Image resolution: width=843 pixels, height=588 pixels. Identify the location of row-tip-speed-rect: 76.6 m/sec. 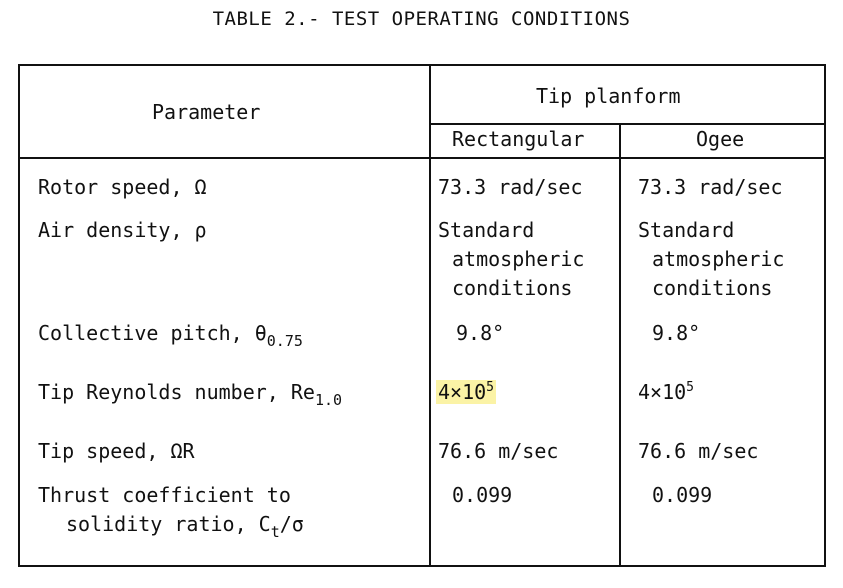
(498, 451).